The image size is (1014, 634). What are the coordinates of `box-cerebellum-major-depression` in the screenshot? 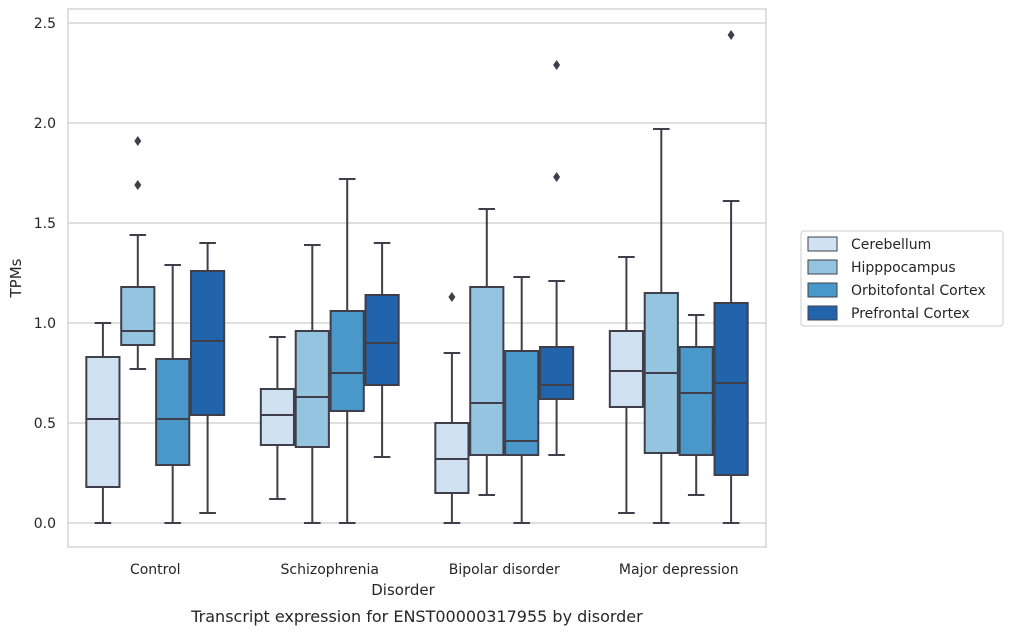 It's located at (626, 385).